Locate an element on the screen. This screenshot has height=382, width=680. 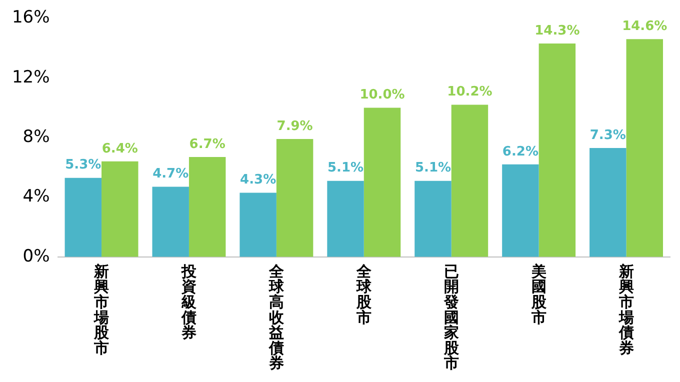
x-tick-label: 全球高收益債券 is located at coordinates (276, 317).